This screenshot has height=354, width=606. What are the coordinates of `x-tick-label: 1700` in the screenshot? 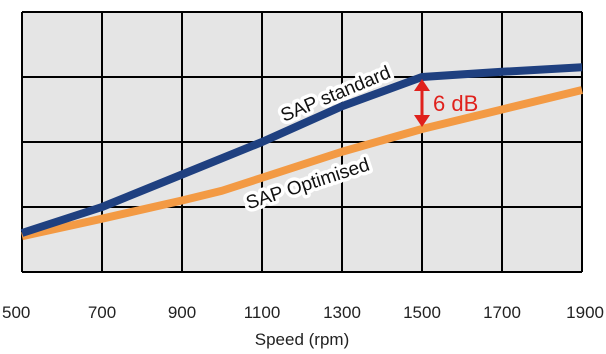 It's located at (502, 312).